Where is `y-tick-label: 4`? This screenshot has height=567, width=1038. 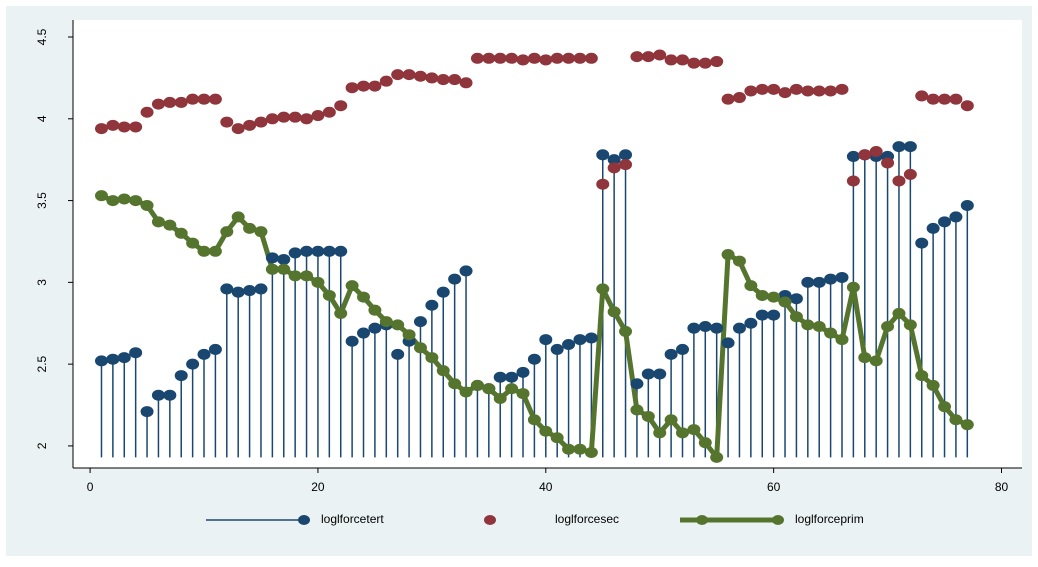 y-tick-label: 4 is located at coordinates (42, 118).